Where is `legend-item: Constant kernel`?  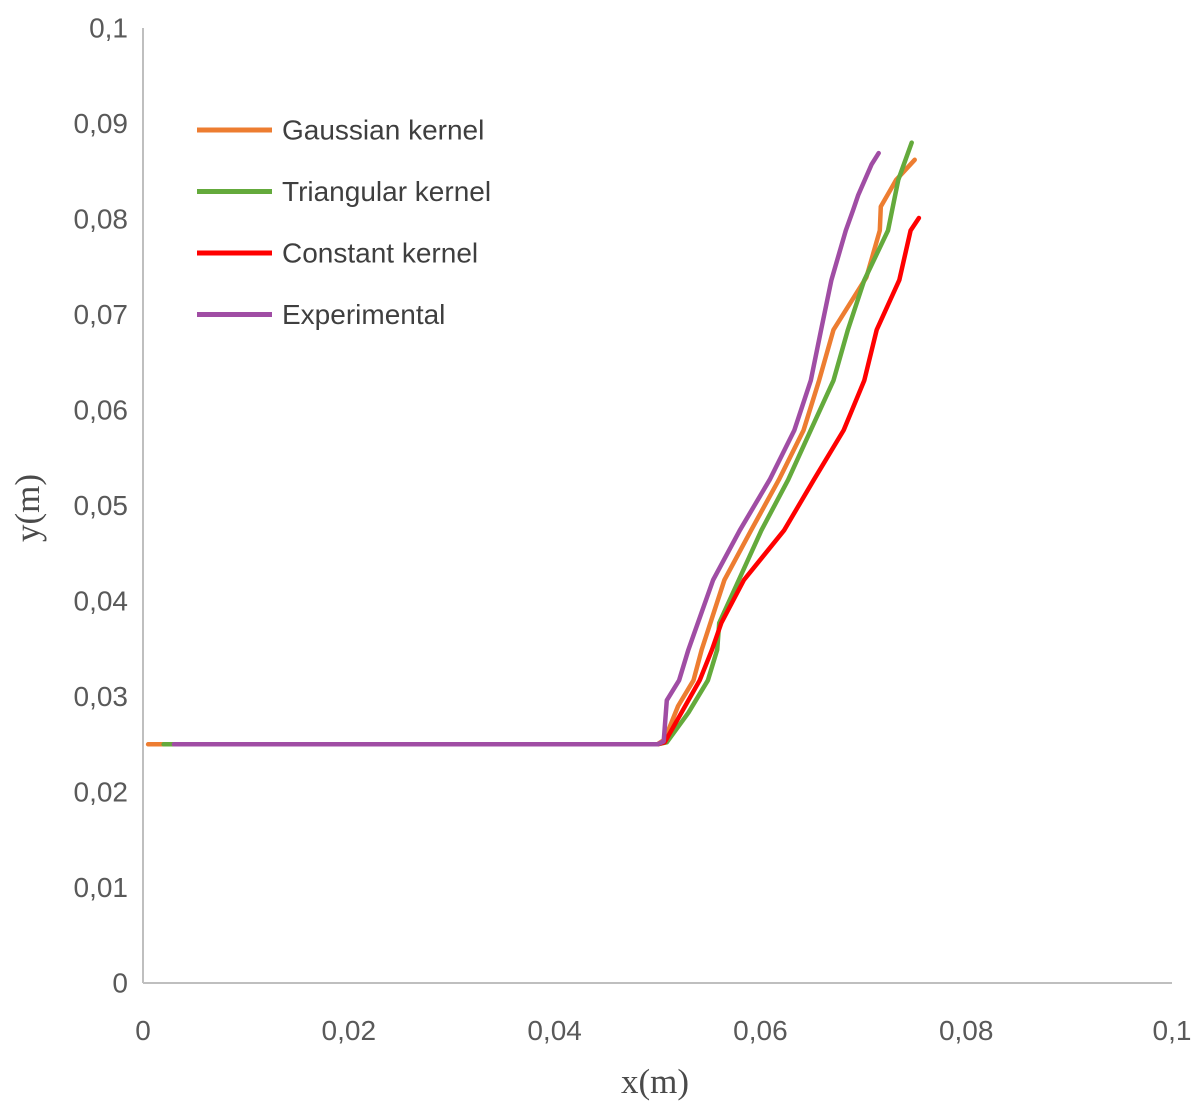
legend-item: Constant kernel is located at coordinates (337, 253).